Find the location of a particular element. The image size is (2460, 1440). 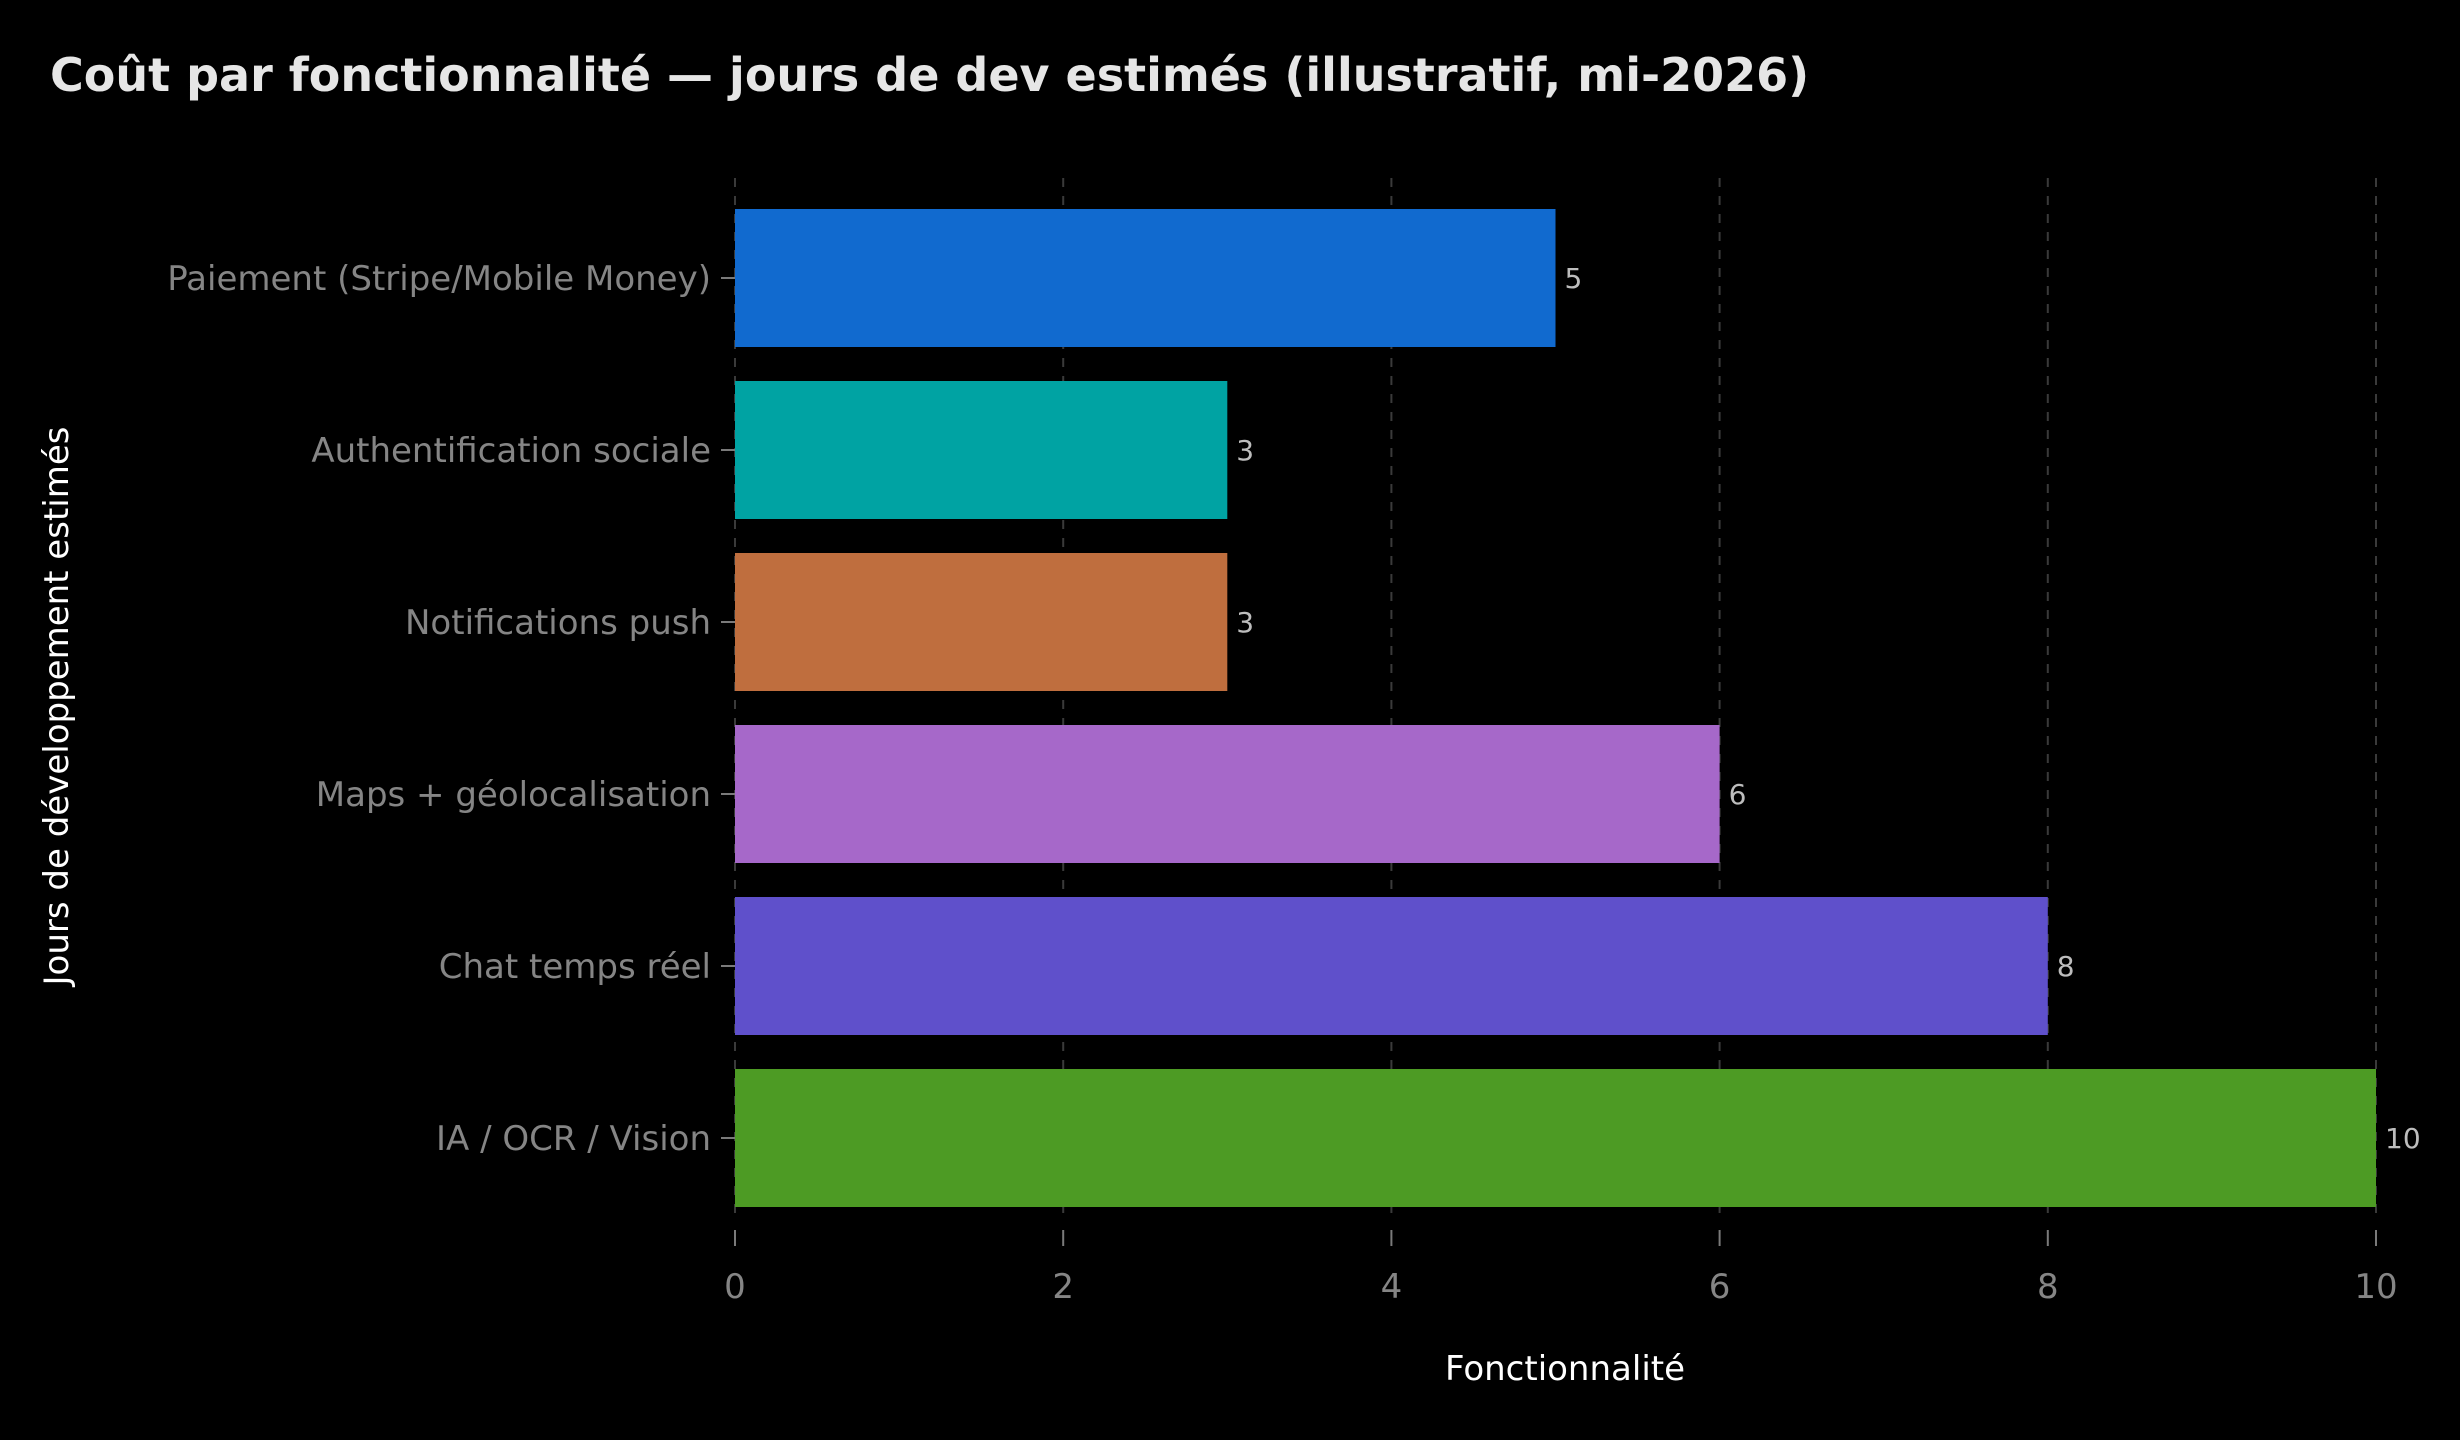

bar-value-label: 6 is located at coordinates (1738, 794).